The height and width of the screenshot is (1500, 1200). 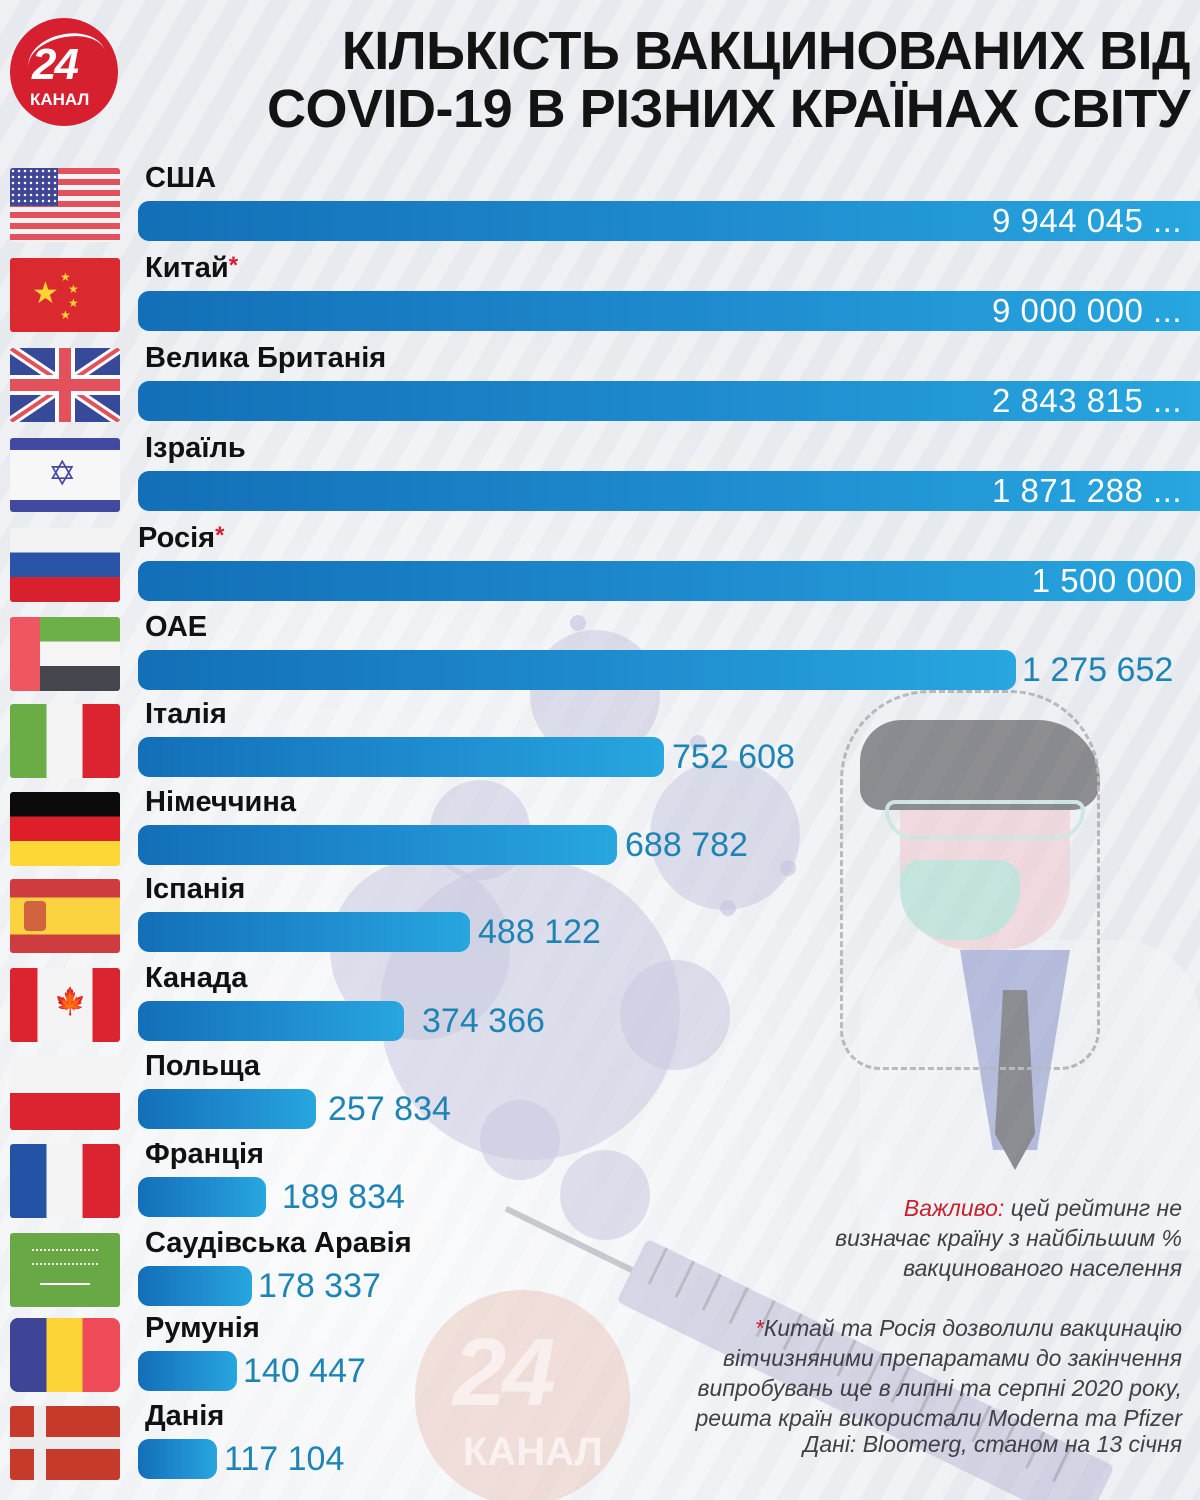 I want to click on bar-value: 1 275 652, so click(x=1098, y=670).